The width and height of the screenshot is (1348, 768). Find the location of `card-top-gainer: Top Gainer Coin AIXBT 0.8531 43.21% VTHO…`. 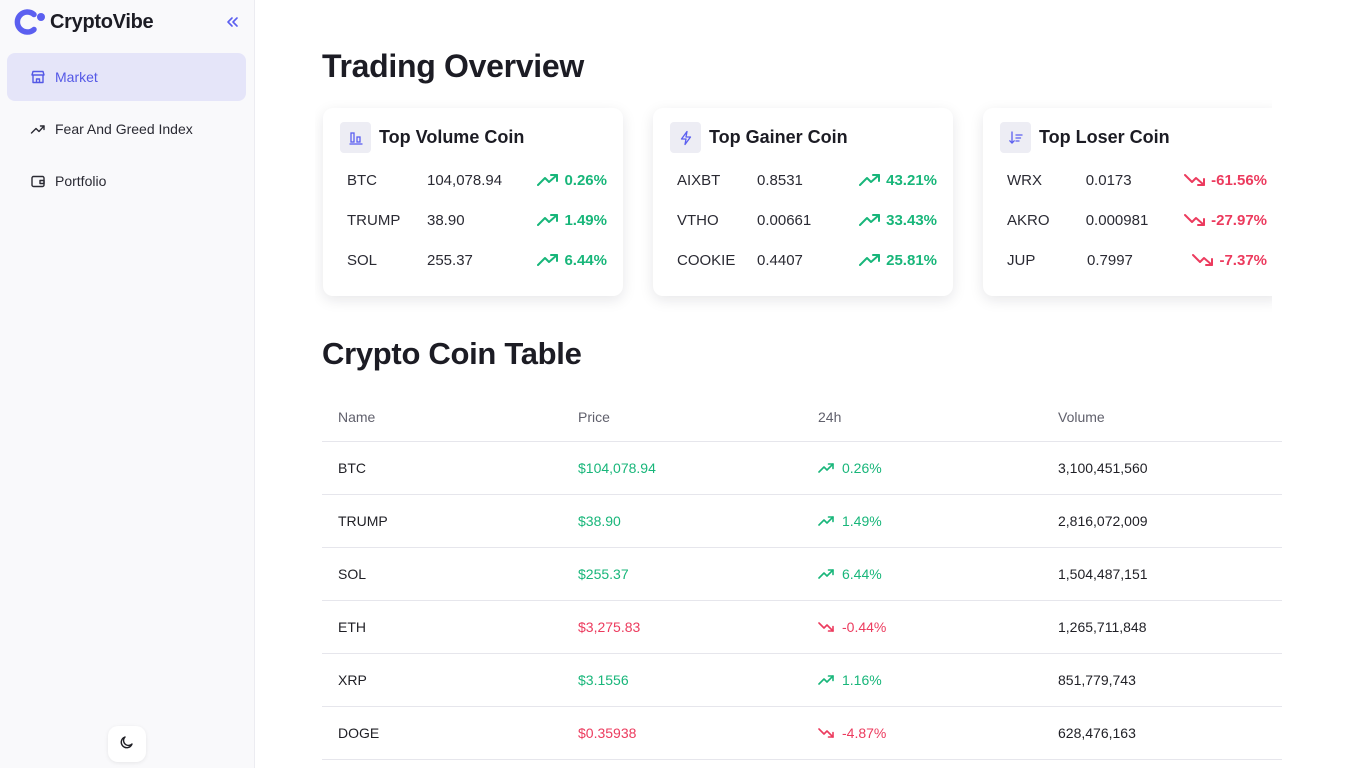

card-top-gainer: Top Gainer Coin AIXBT 0.8531 43.21% VTHO… is located at coordinates (803, 202).